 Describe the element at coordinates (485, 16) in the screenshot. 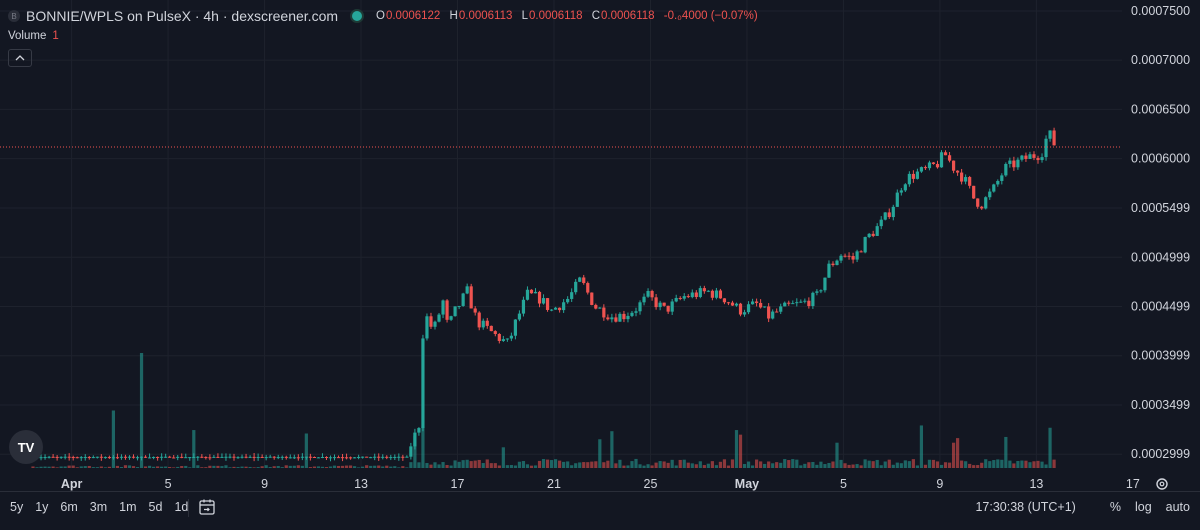

I see `high-value: 0.0006113` at that location.